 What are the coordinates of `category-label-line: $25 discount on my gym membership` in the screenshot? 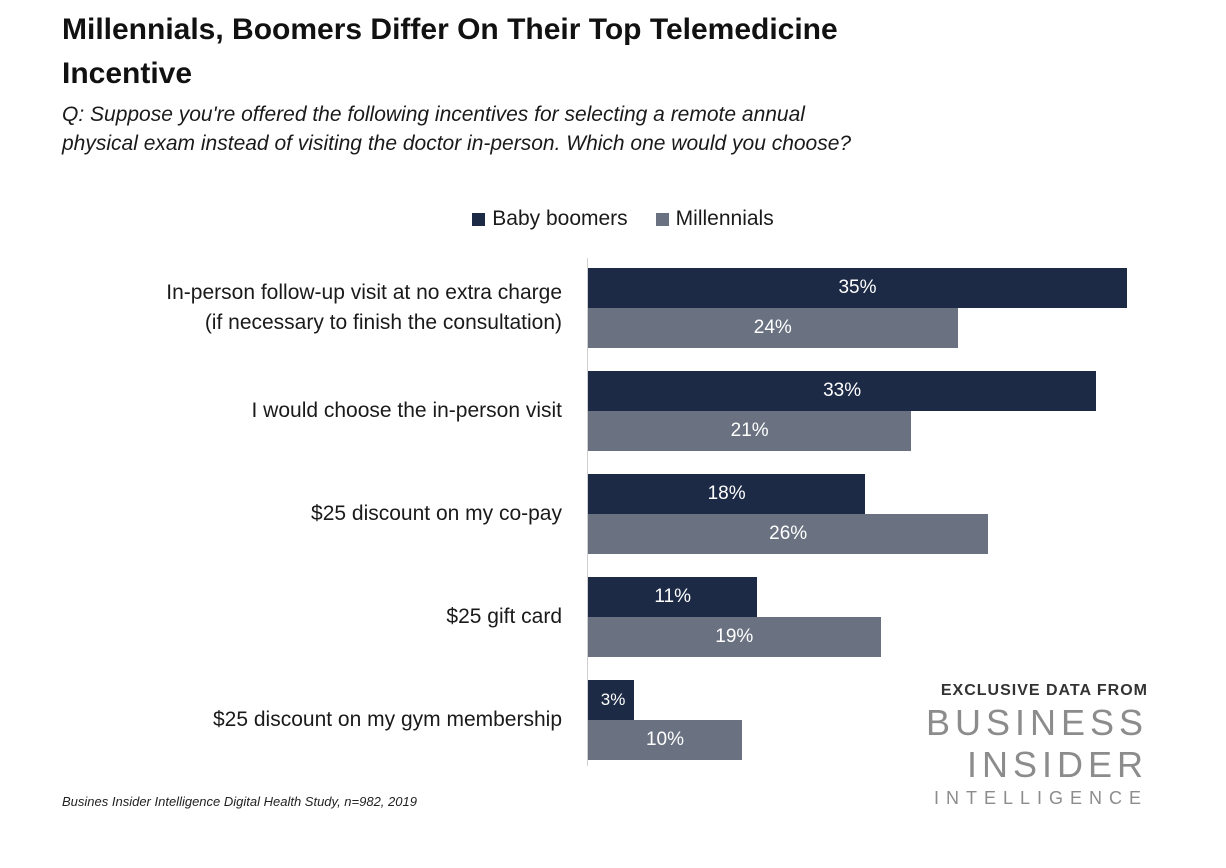 It's located at (387, 719).